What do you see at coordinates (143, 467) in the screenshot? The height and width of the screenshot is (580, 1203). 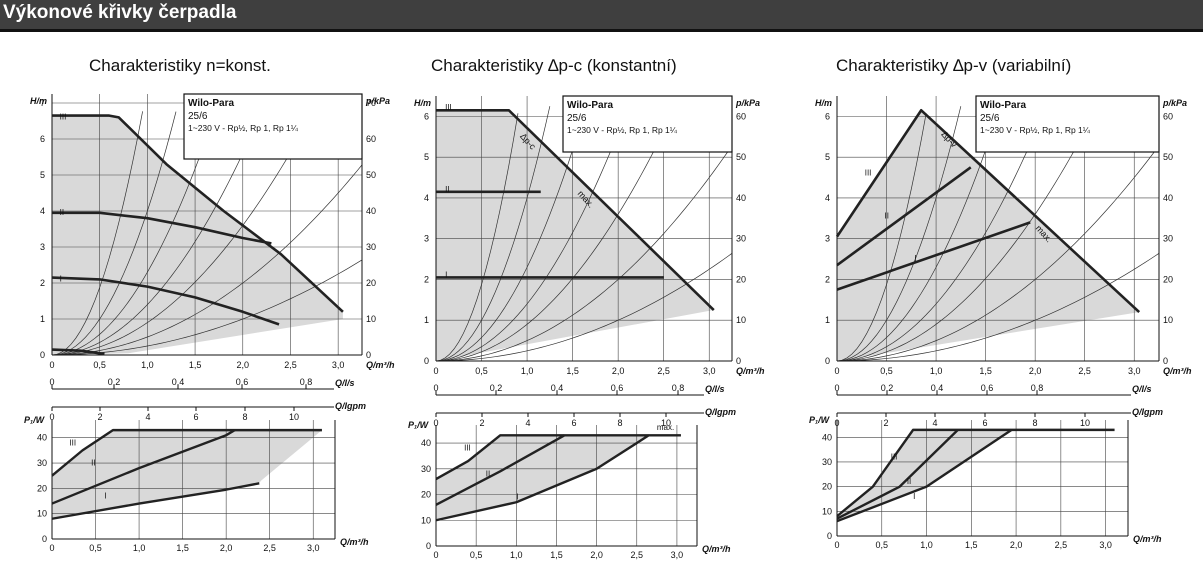 I see `power-line-II` at bounding box center [143, 467].